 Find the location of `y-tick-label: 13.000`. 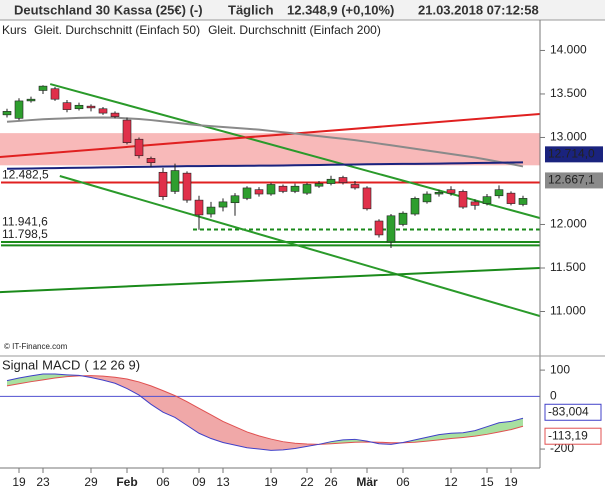

y-tick-label: 13.000 is located at coordinates (568, 137).